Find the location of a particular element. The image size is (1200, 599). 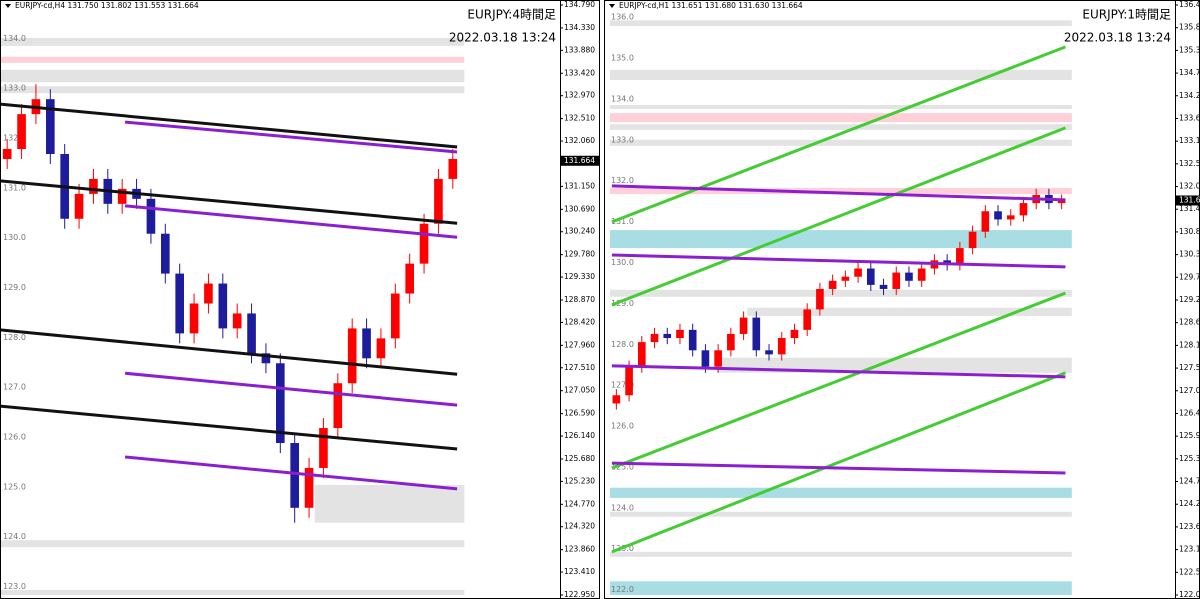

chart-title: EURJPY:1時間足 is located at coordinates (1126, 15).